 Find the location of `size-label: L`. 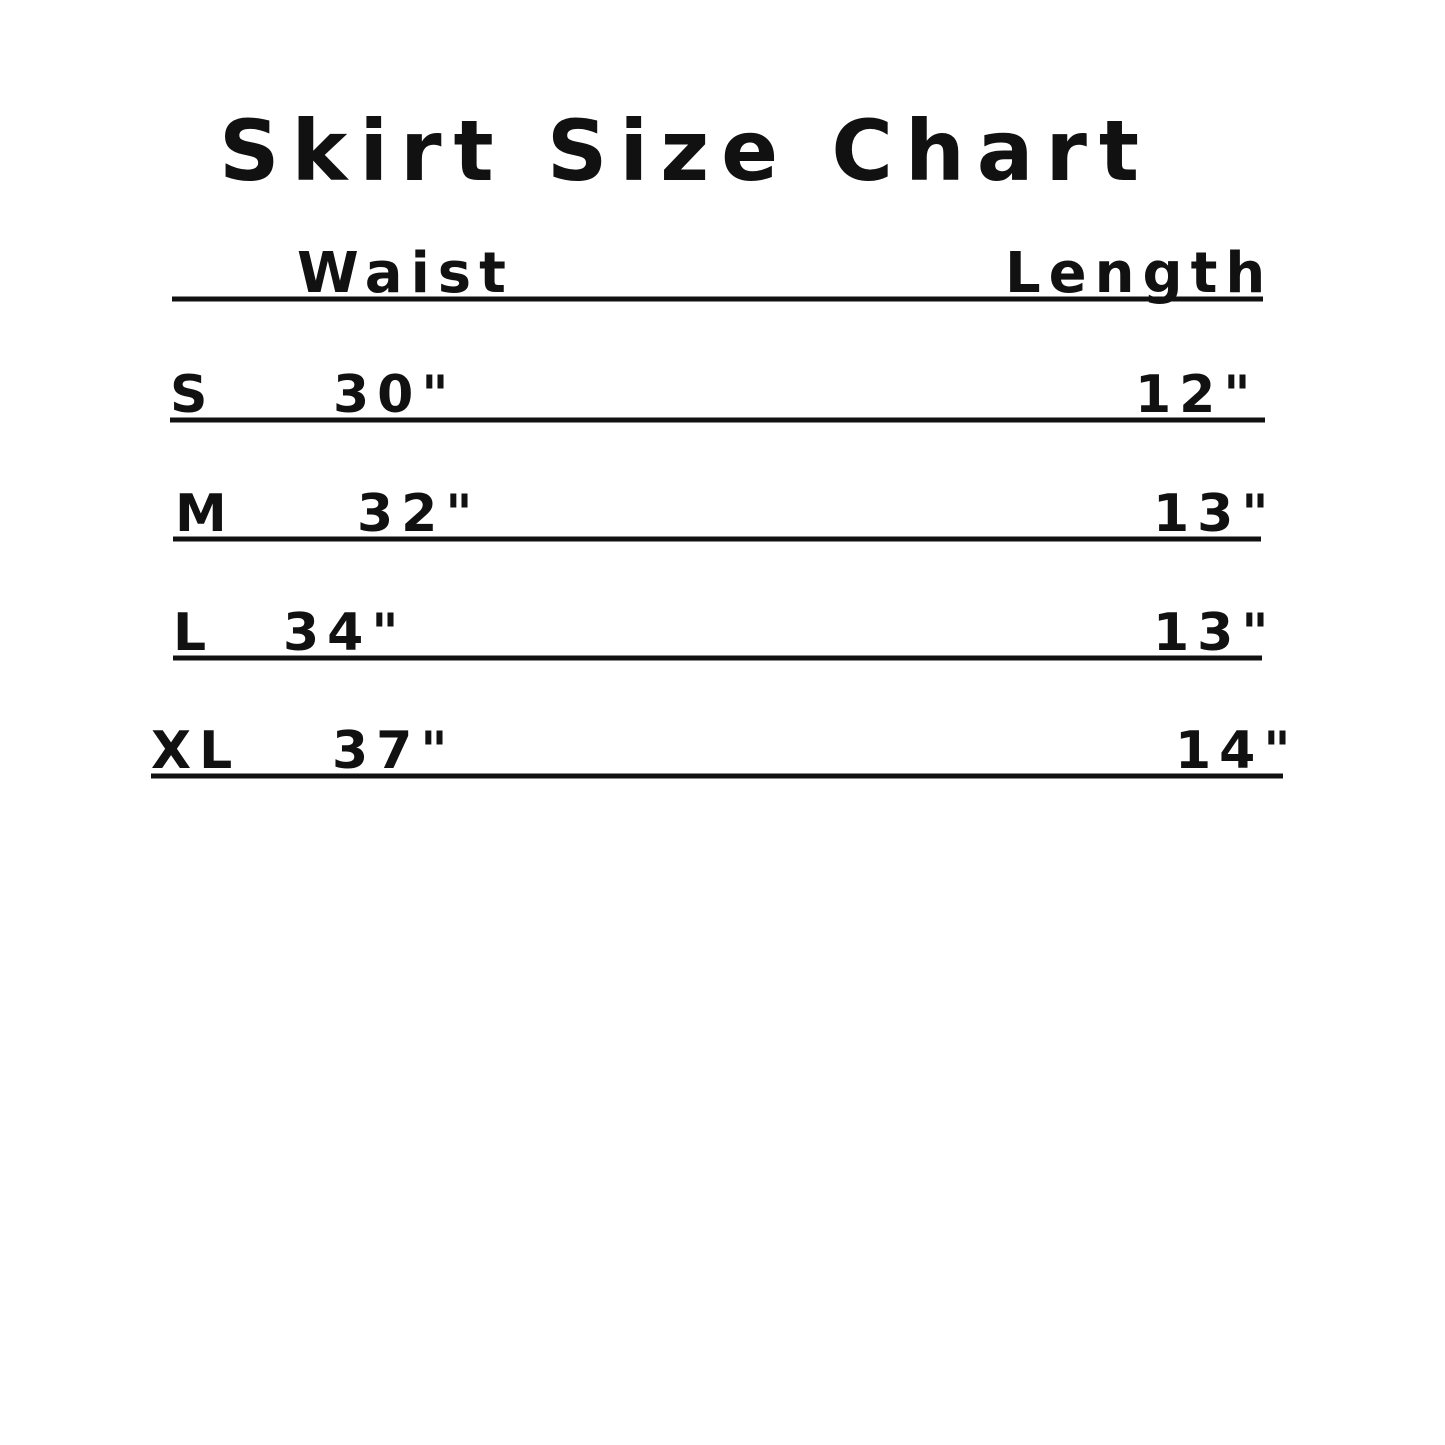

size-label: L is located at coordinates (193, 633).